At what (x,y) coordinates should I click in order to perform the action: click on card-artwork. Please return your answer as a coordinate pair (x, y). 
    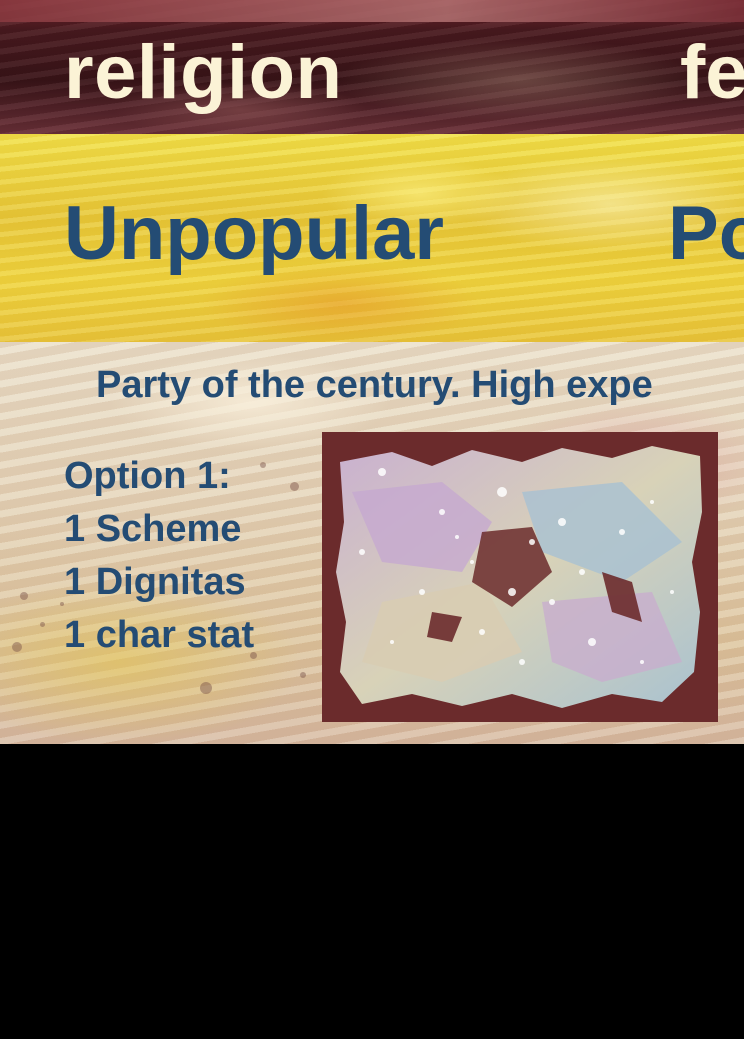
    Looking at the image, I should click on (520, 577).